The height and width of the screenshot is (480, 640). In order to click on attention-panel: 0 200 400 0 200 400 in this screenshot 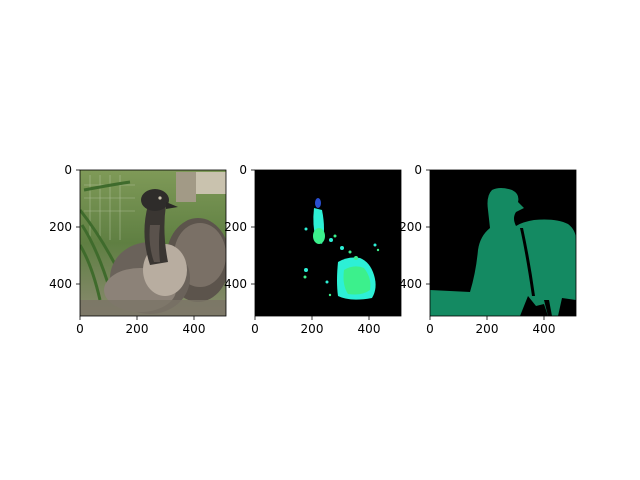, I will do `click(313, 249)`.